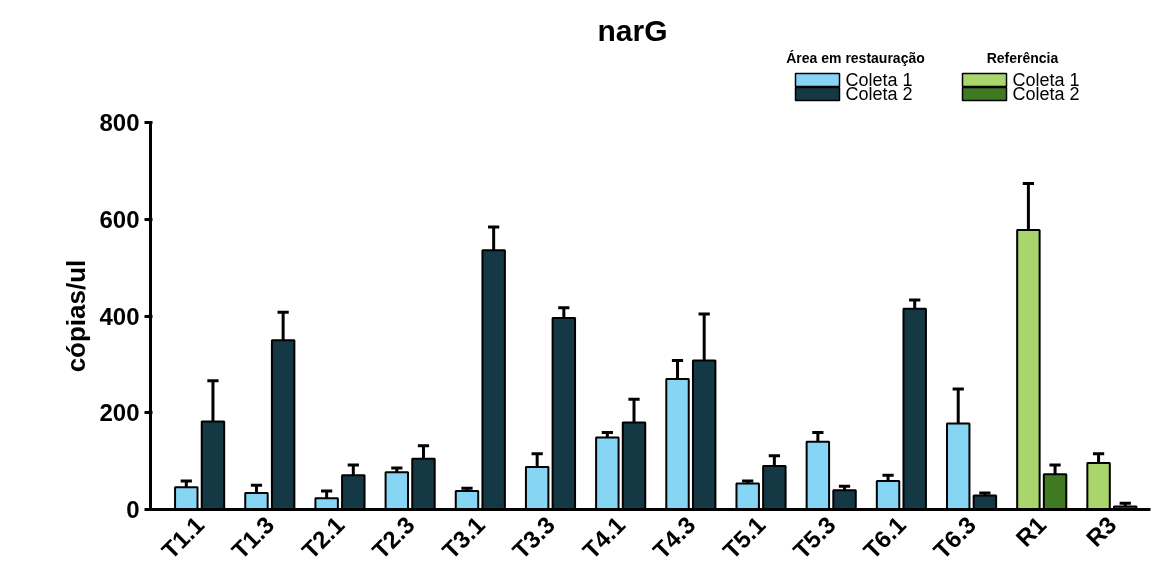  Describe the element at coordinates (744, 537) in the screenshot. I see `x-tick-label: T5.1` at that location.